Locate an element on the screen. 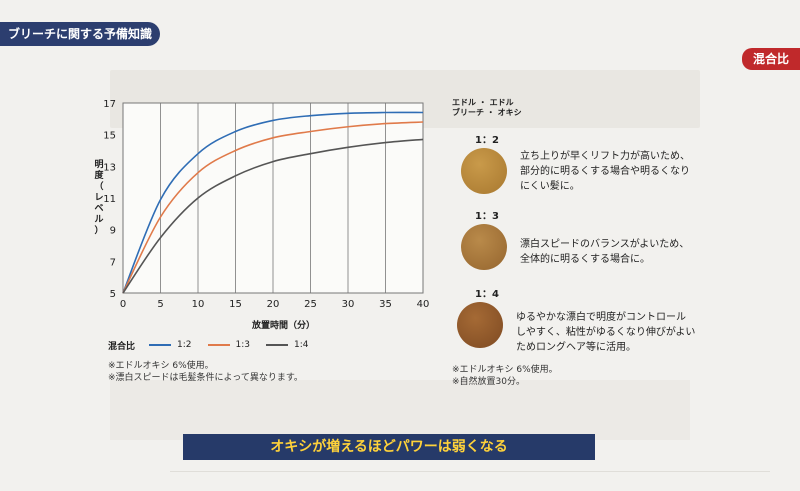  ratio-title: 1：2 is located at coordinates (487, 140).